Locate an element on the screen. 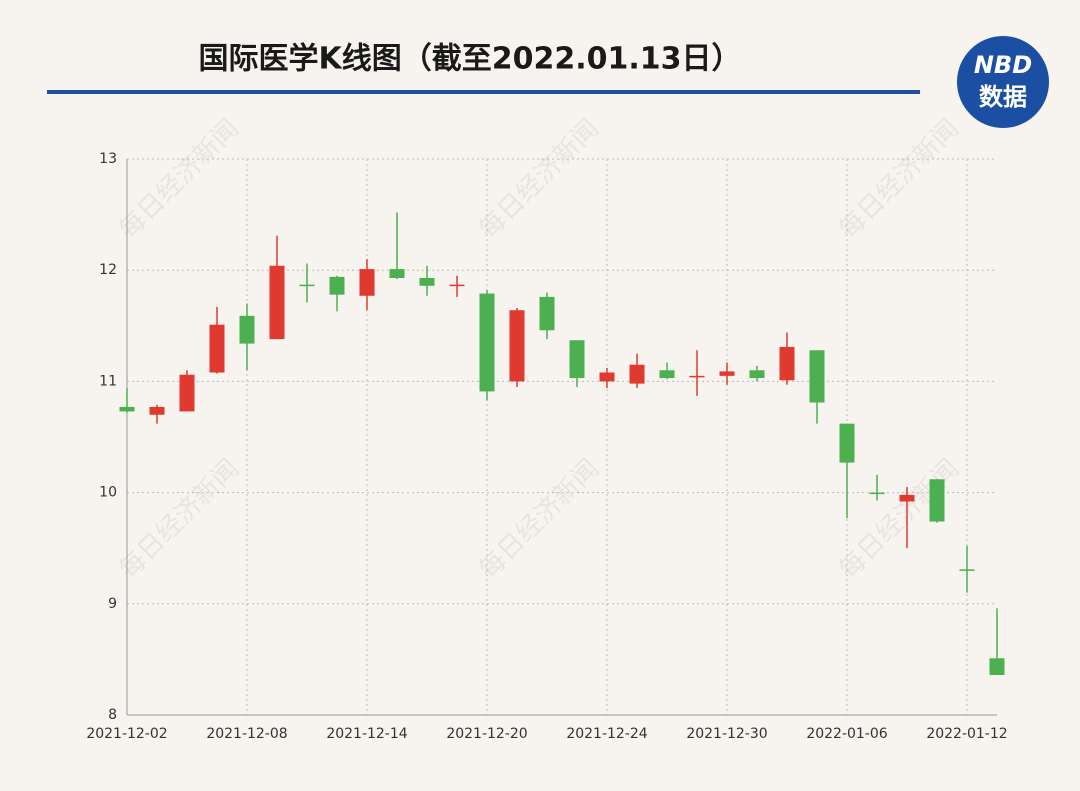  chart-title: 国际医学K线图（截至2022.01.13日） is located at coordinates (469, 59).